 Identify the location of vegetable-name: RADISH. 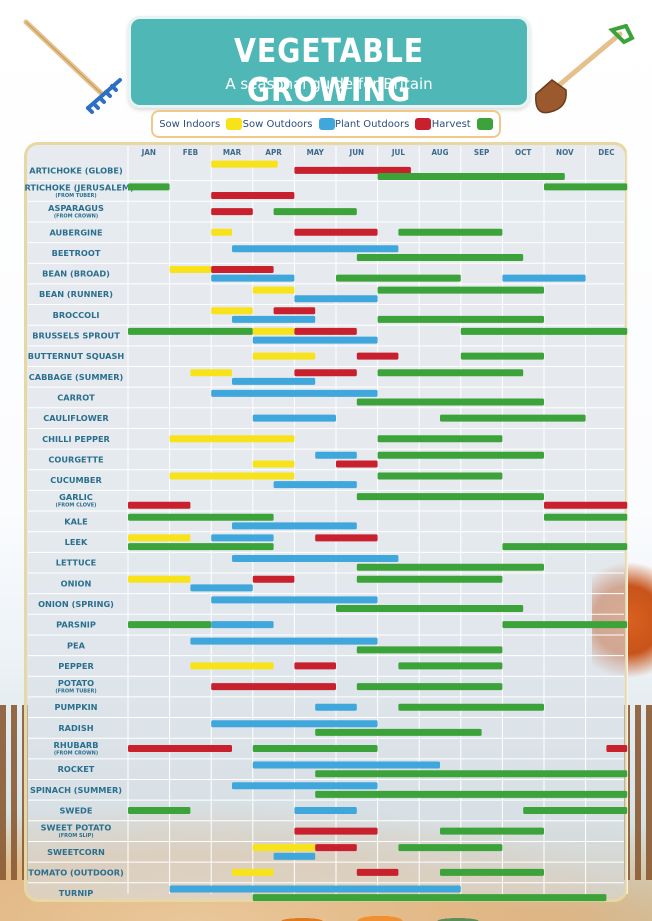
(75, 728).